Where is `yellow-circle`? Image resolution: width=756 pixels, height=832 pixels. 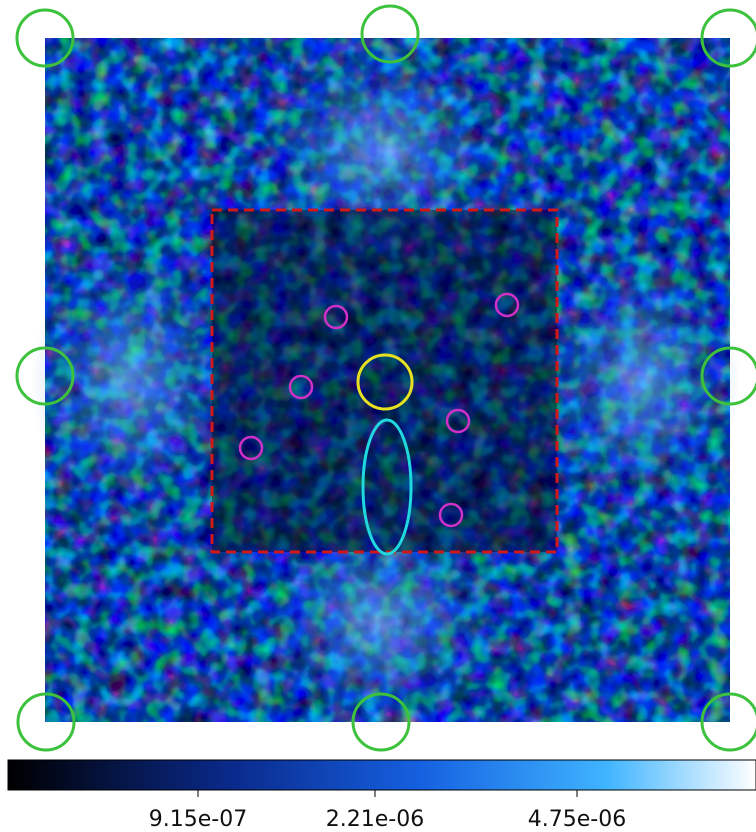
yellow-circle is located at coordinates (385, 382).